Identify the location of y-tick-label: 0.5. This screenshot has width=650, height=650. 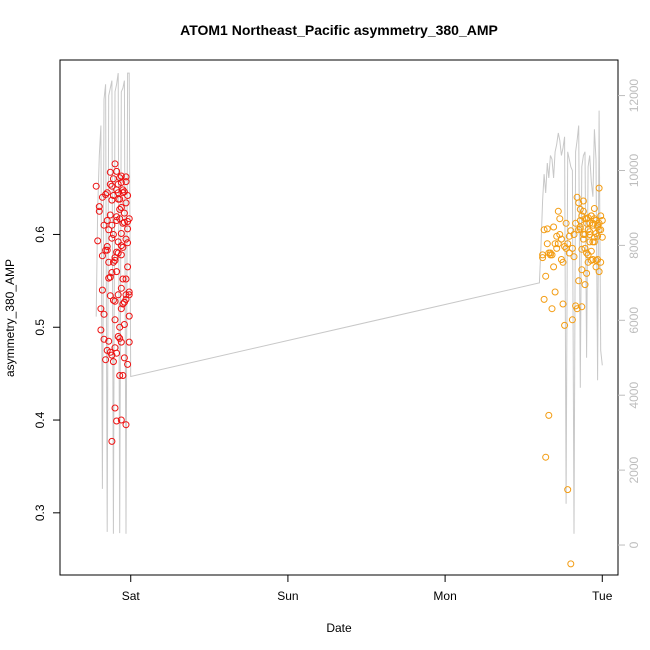
(40, 327).